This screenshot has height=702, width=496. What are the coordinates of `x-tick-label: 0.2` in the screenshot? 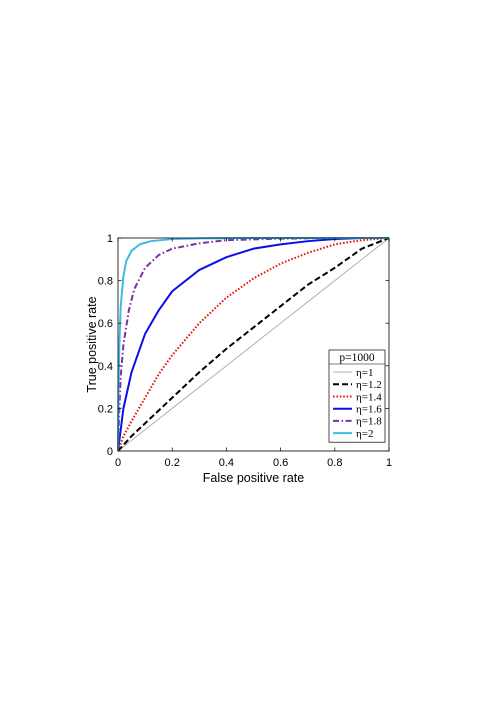 It's located at (172, 463).